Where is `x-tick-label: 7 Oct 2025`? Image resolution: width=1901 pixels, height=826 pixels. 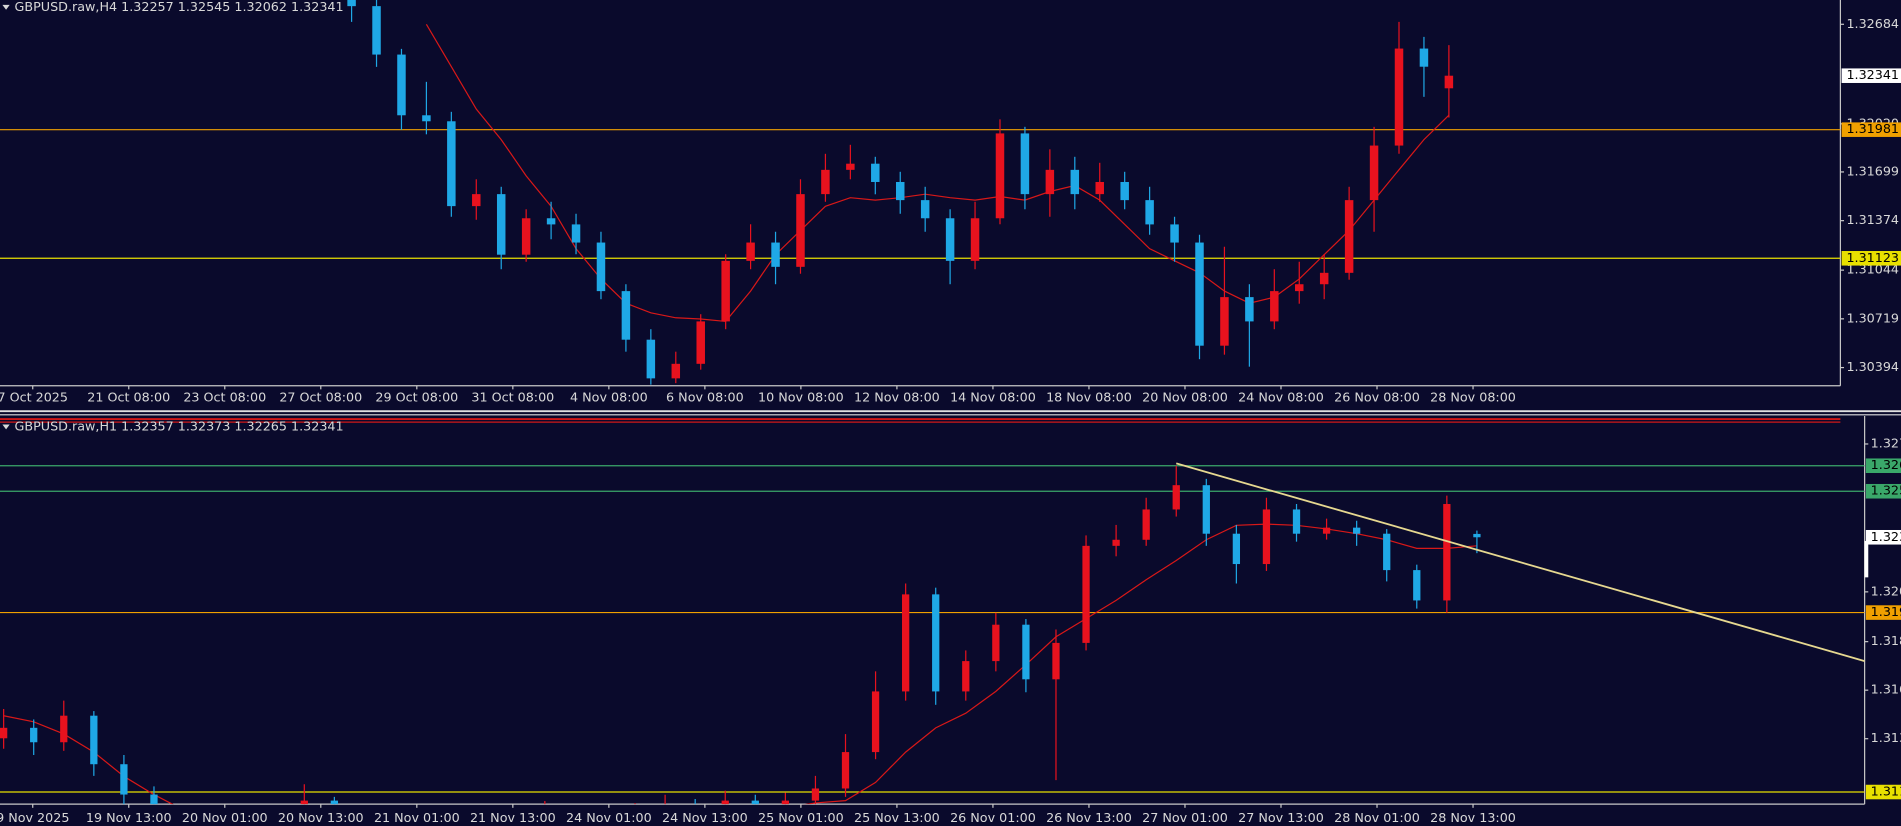
x-tick-label: 7 Oct 2025 is located at coordinates (34, 397).